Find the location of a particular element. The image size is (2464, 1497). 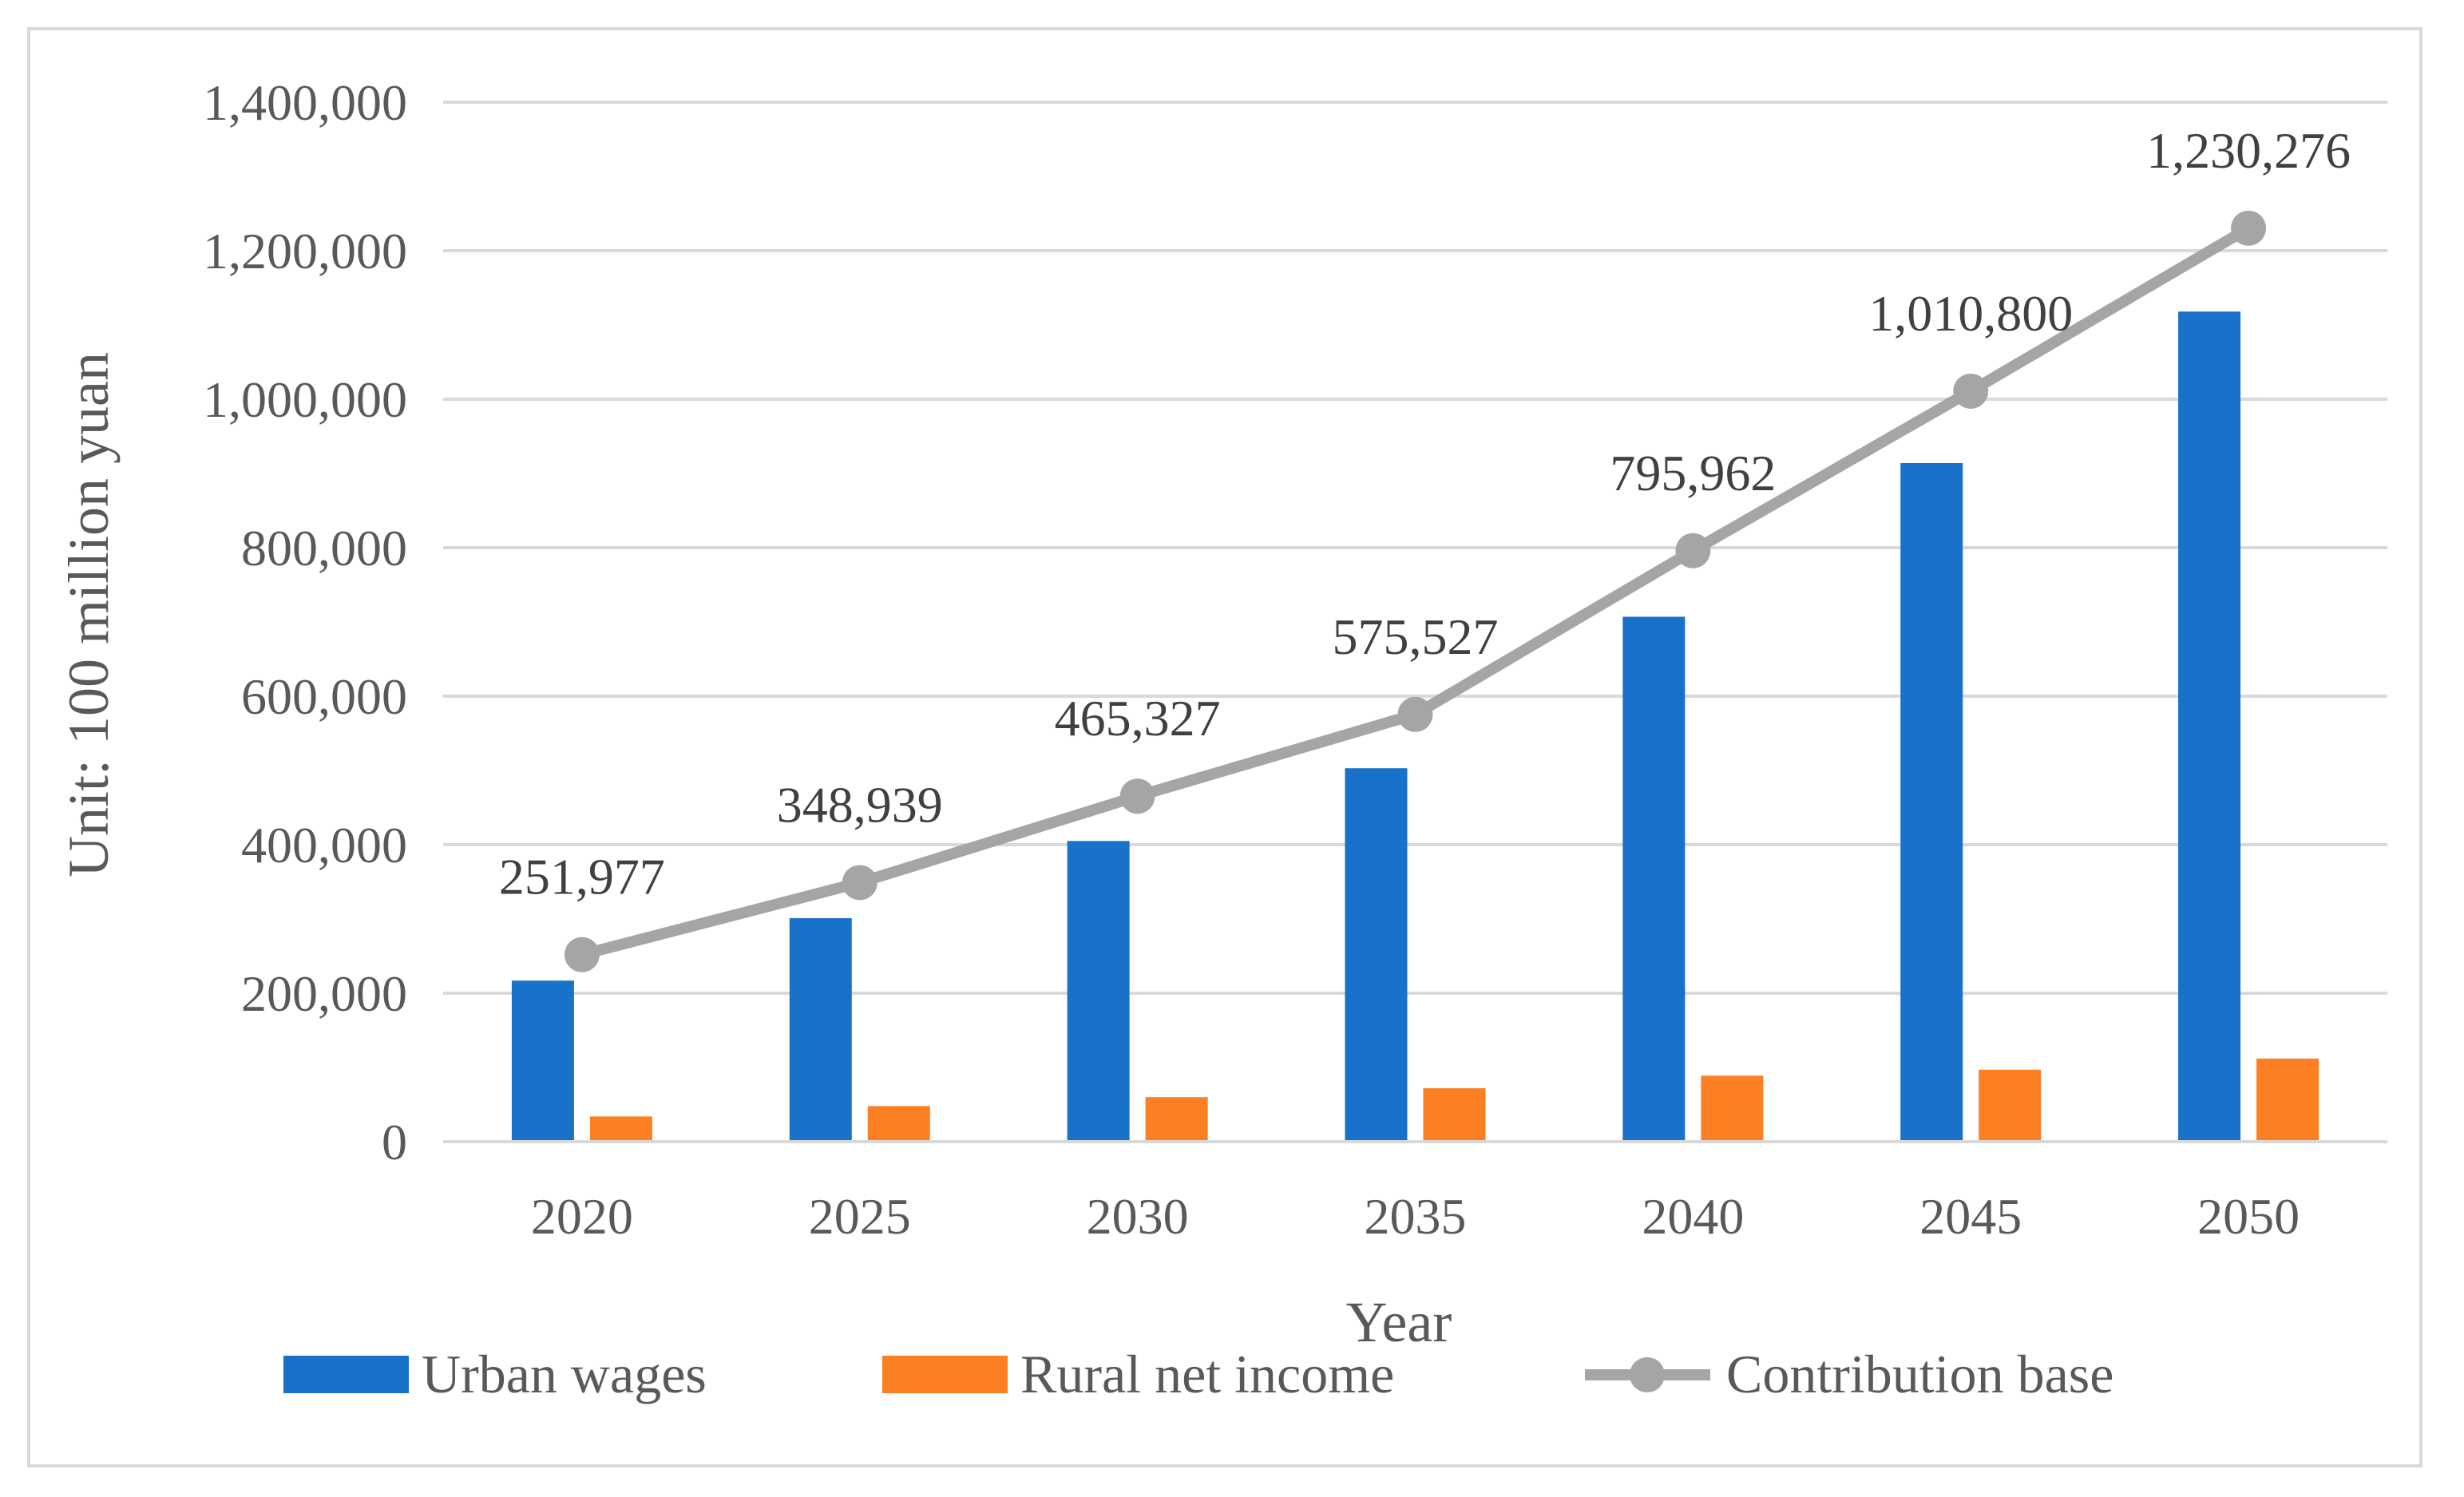

x-axis-ticks: 2020 2025 2030 2035 2040 2045 2050 is located at coordinates (1415, 1216).